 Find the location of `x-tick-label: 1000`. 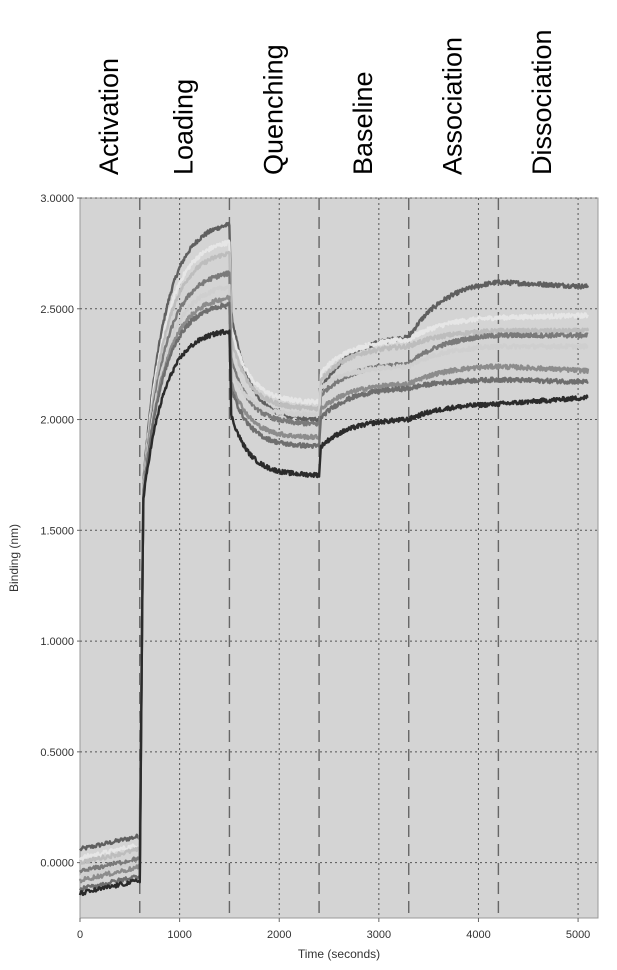

x-tick-label: 1000 is located at coordinates (179, 935).